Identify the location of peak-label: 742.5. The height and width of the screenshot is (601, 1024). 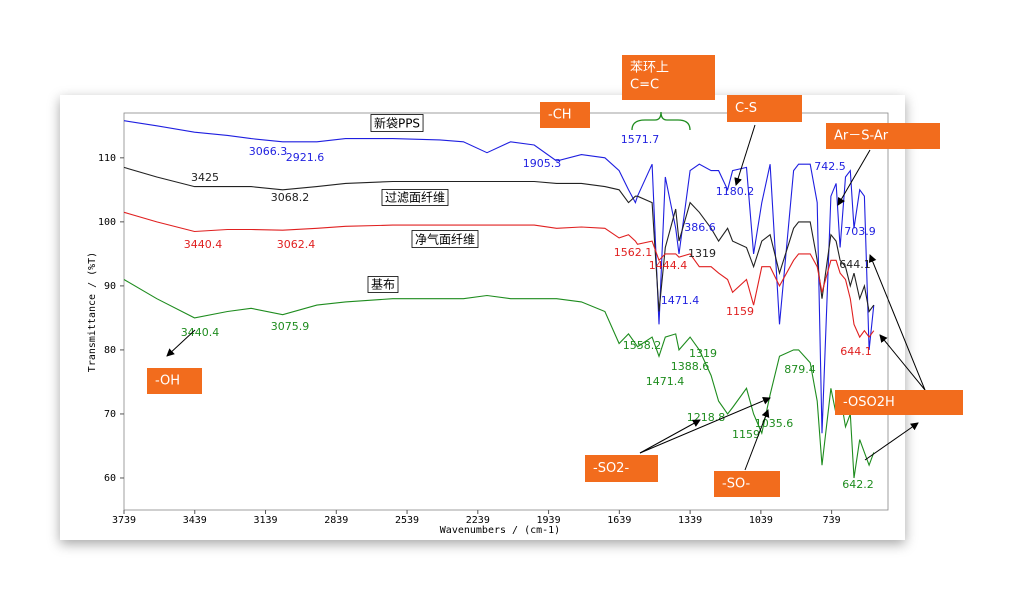
(830, 166).